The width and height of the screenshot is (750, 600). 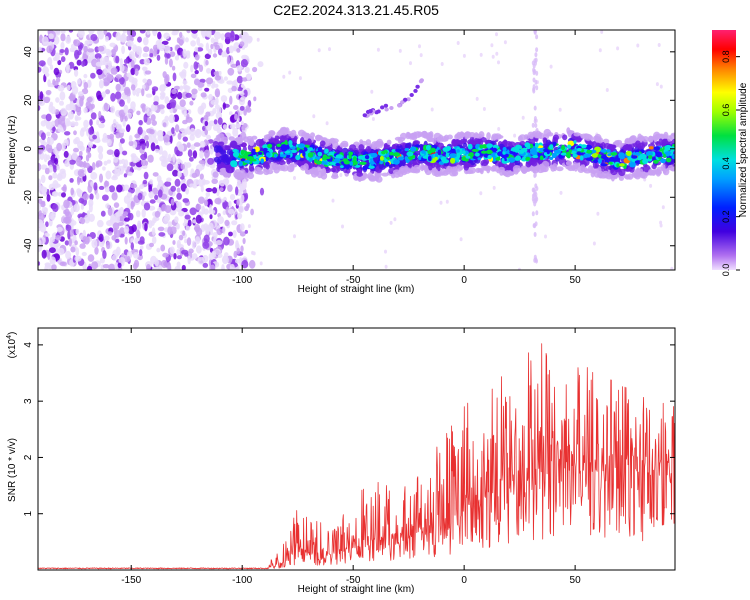 I want to click on top-y-axis-label: Frequency (Hz), so click(x=12, y=150).